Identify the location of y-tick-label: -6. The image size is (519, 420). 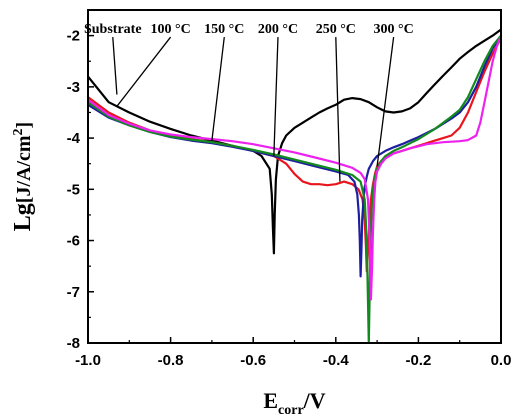
(73, 241).